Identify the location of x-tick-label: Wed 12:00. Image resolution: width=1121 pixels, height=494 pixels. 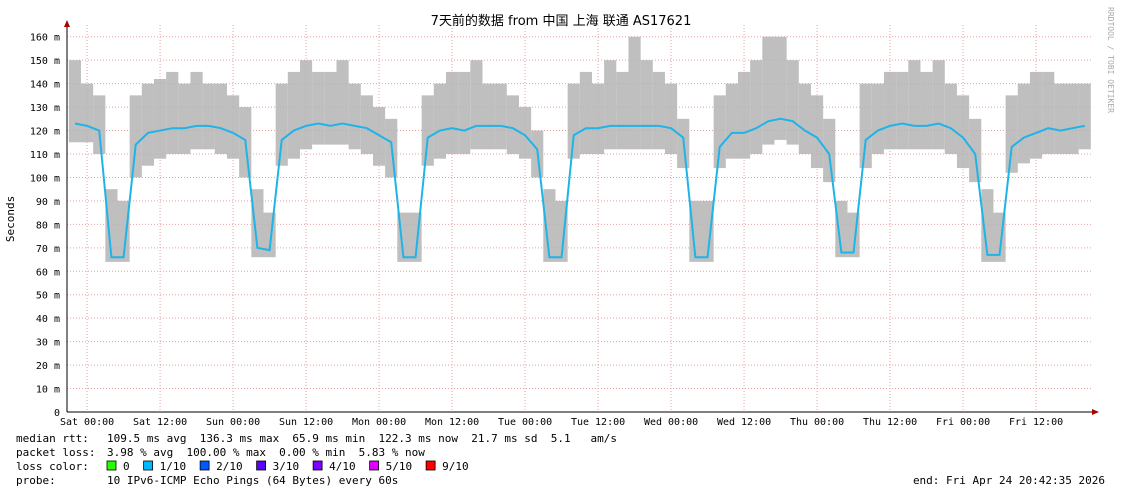
(744, 422).